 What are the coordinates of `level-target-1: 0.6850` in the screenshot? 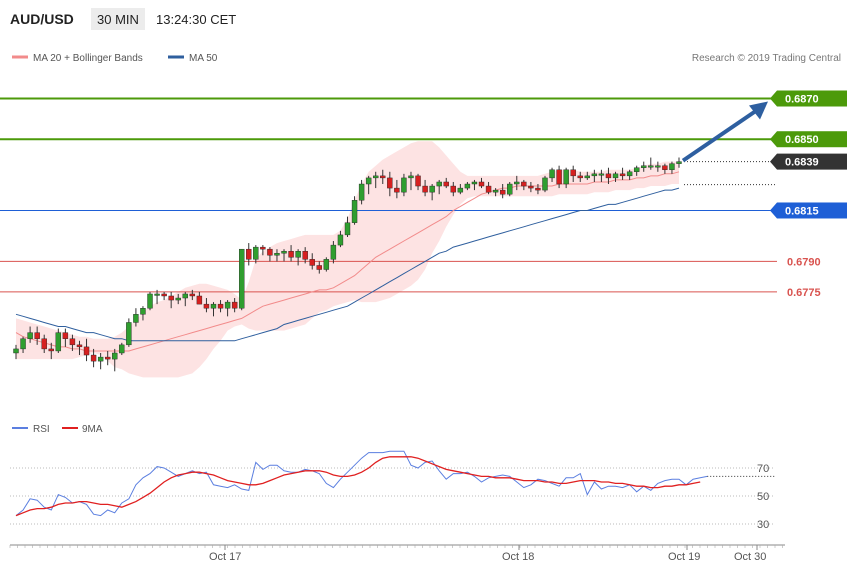 It's located at (423, 139).